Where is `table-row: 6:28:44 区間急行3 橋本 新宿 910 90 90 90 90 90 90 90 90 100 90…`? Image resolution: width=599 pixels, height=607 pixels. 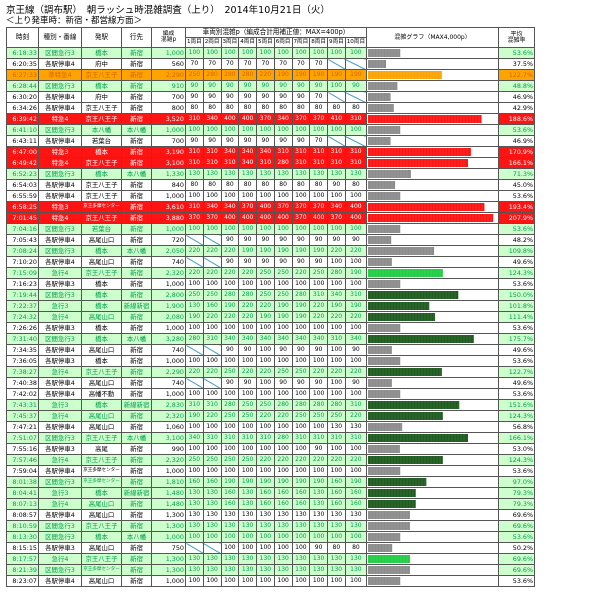 table-row: 6:28:44 区間急行3 橋本 新宿 910 90 90 90 90 90 90 90 90 100 90… is located at coordinates (271, 86).